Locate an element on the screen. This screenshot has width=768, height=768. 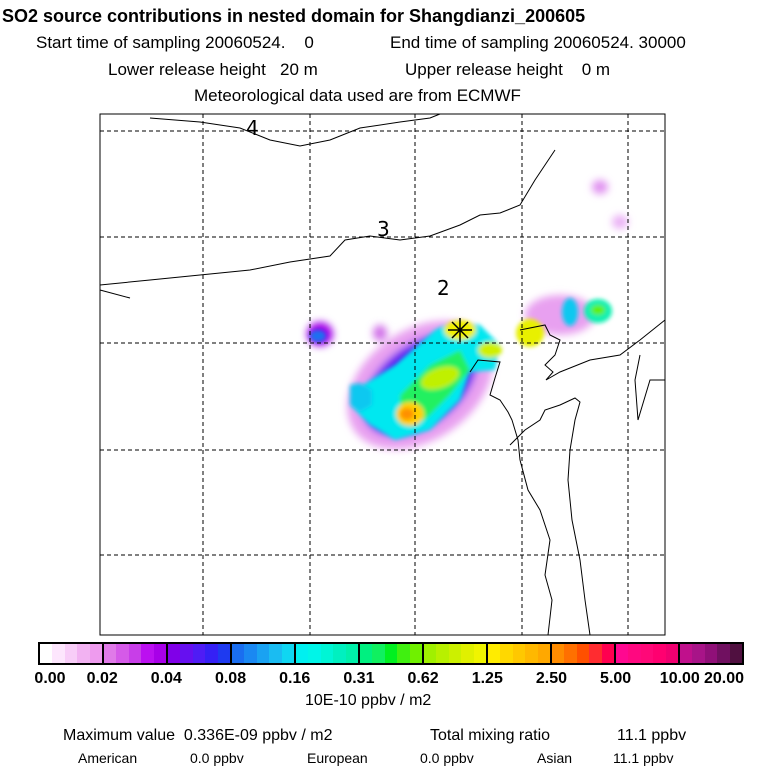
colorbar-tick-label: 20.00 is located at coordinates (724, 678).